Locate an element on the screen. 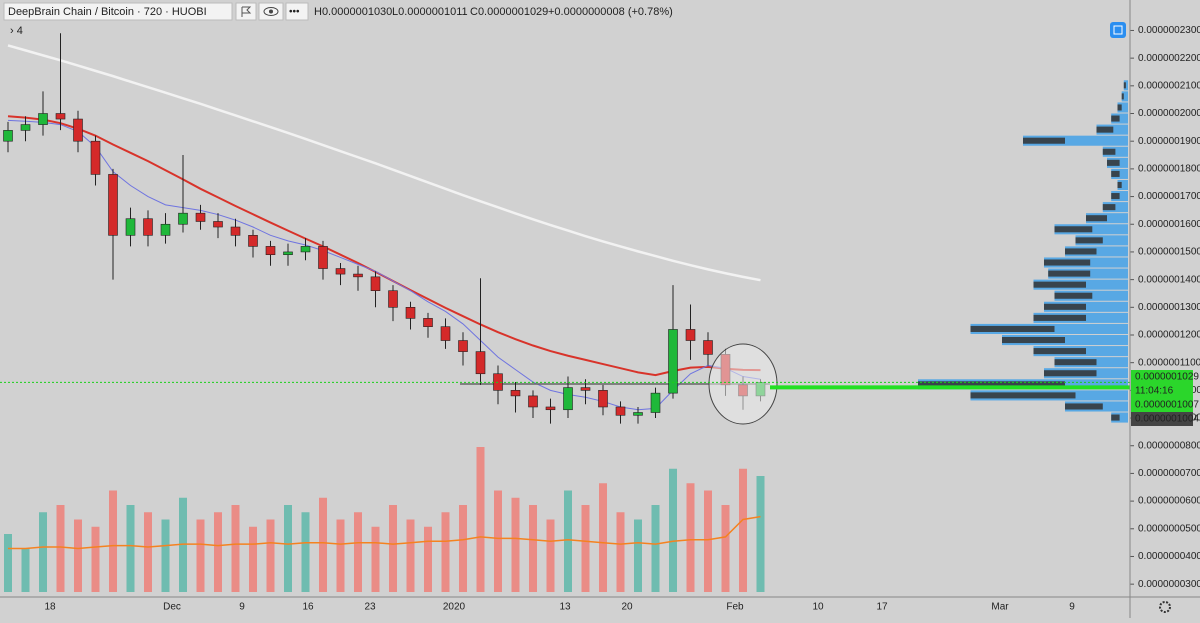 The width and height of the screenshot is (1200, 623). y-tick-label: 0.0000000400 is located at coordinates (1169, 556).